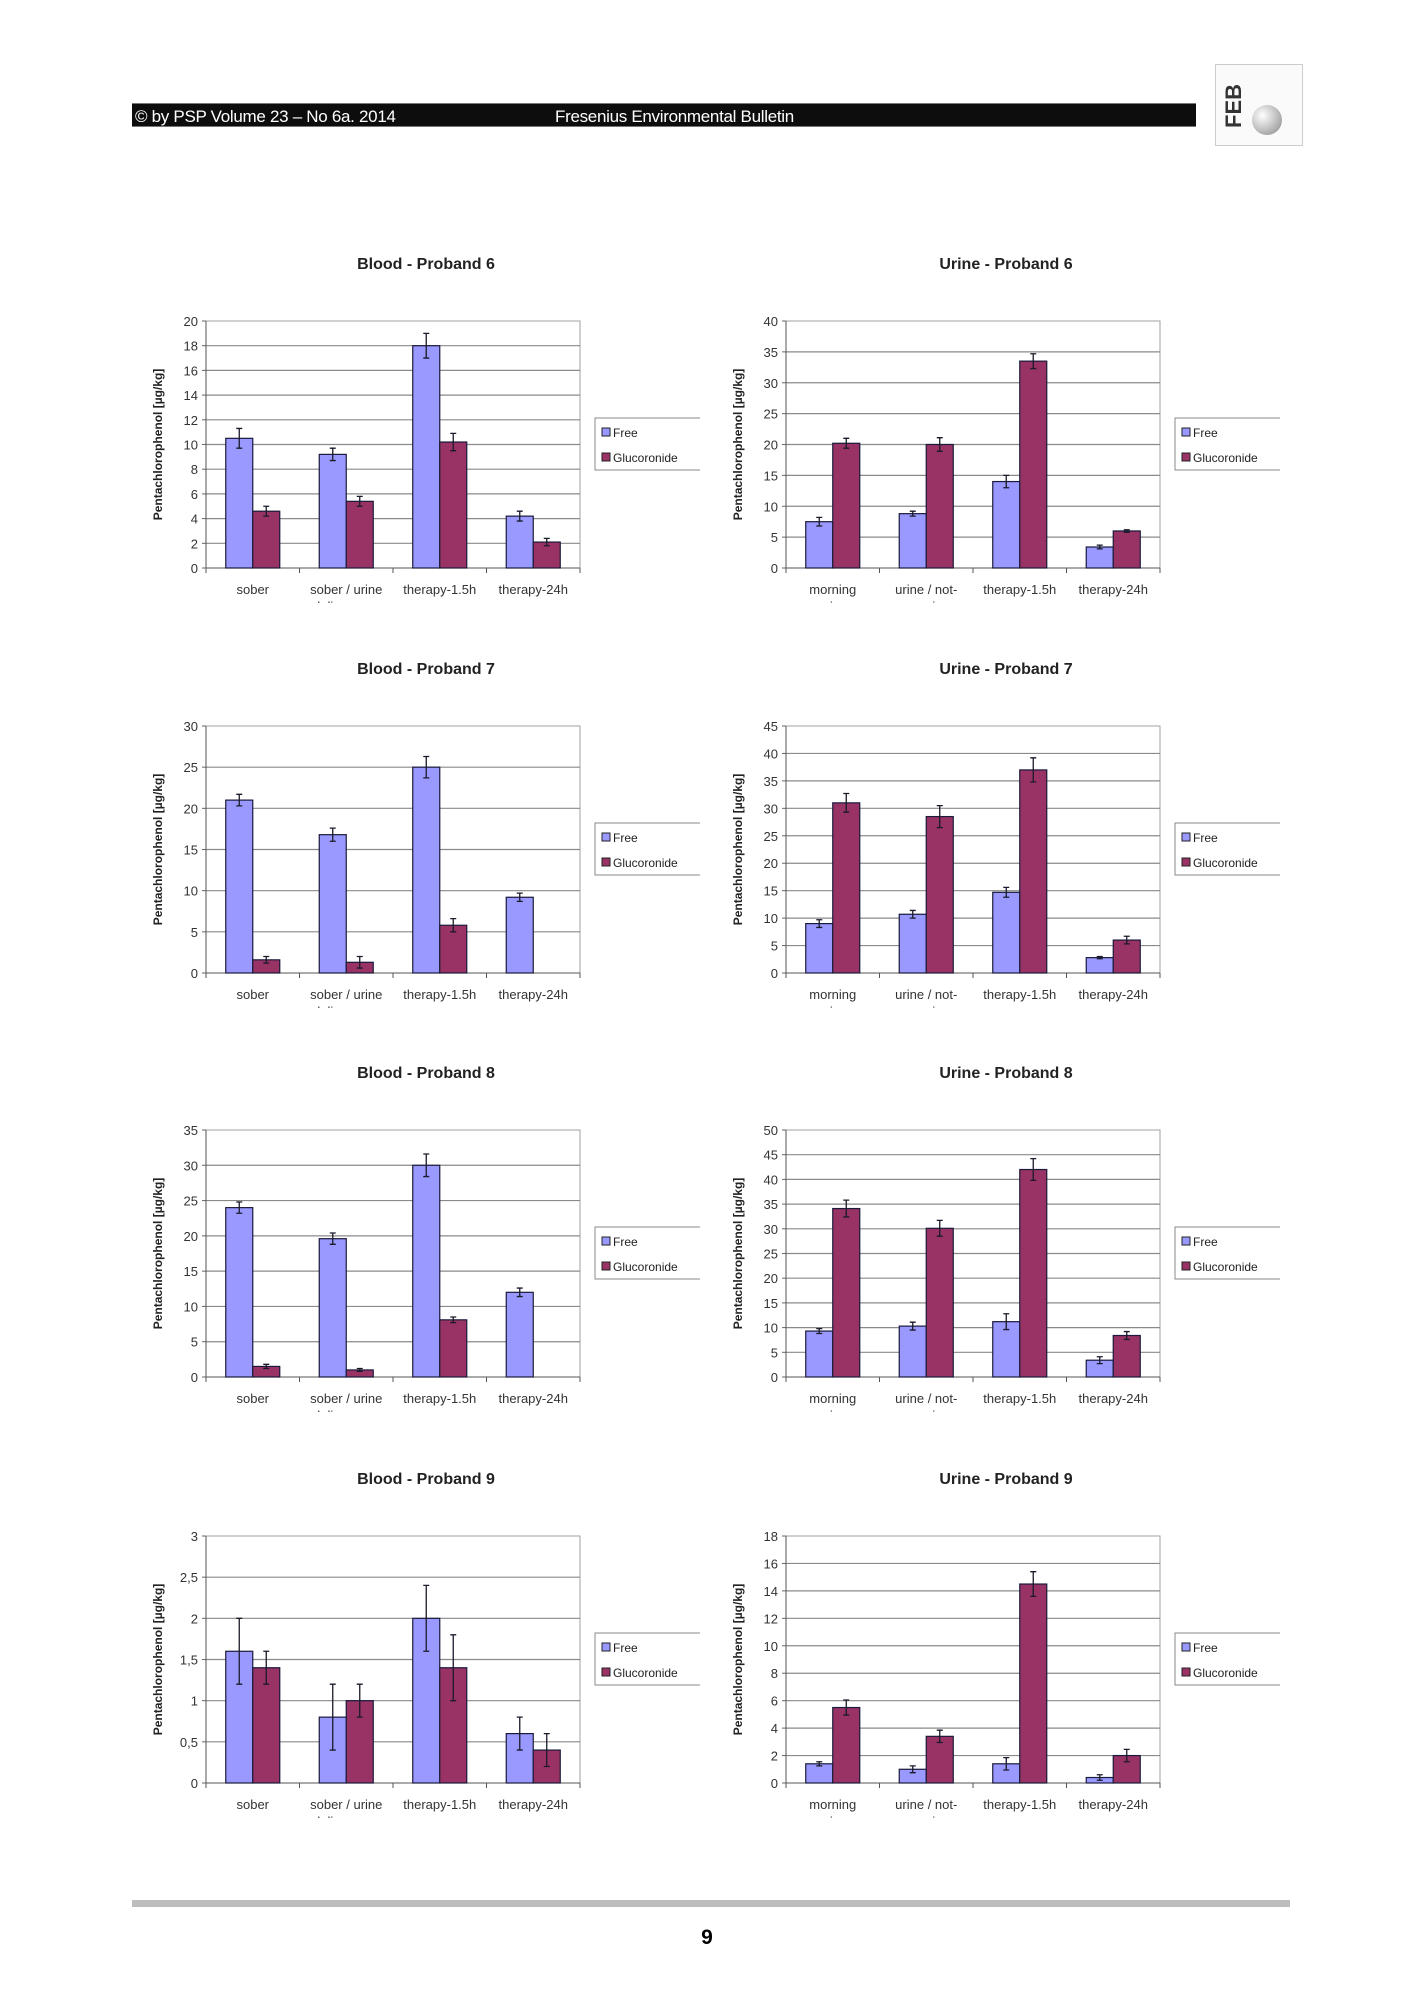  Describe the element at coordinates (771, 1155) in the screenshot. I see `y-tick-label: 45` at that location.